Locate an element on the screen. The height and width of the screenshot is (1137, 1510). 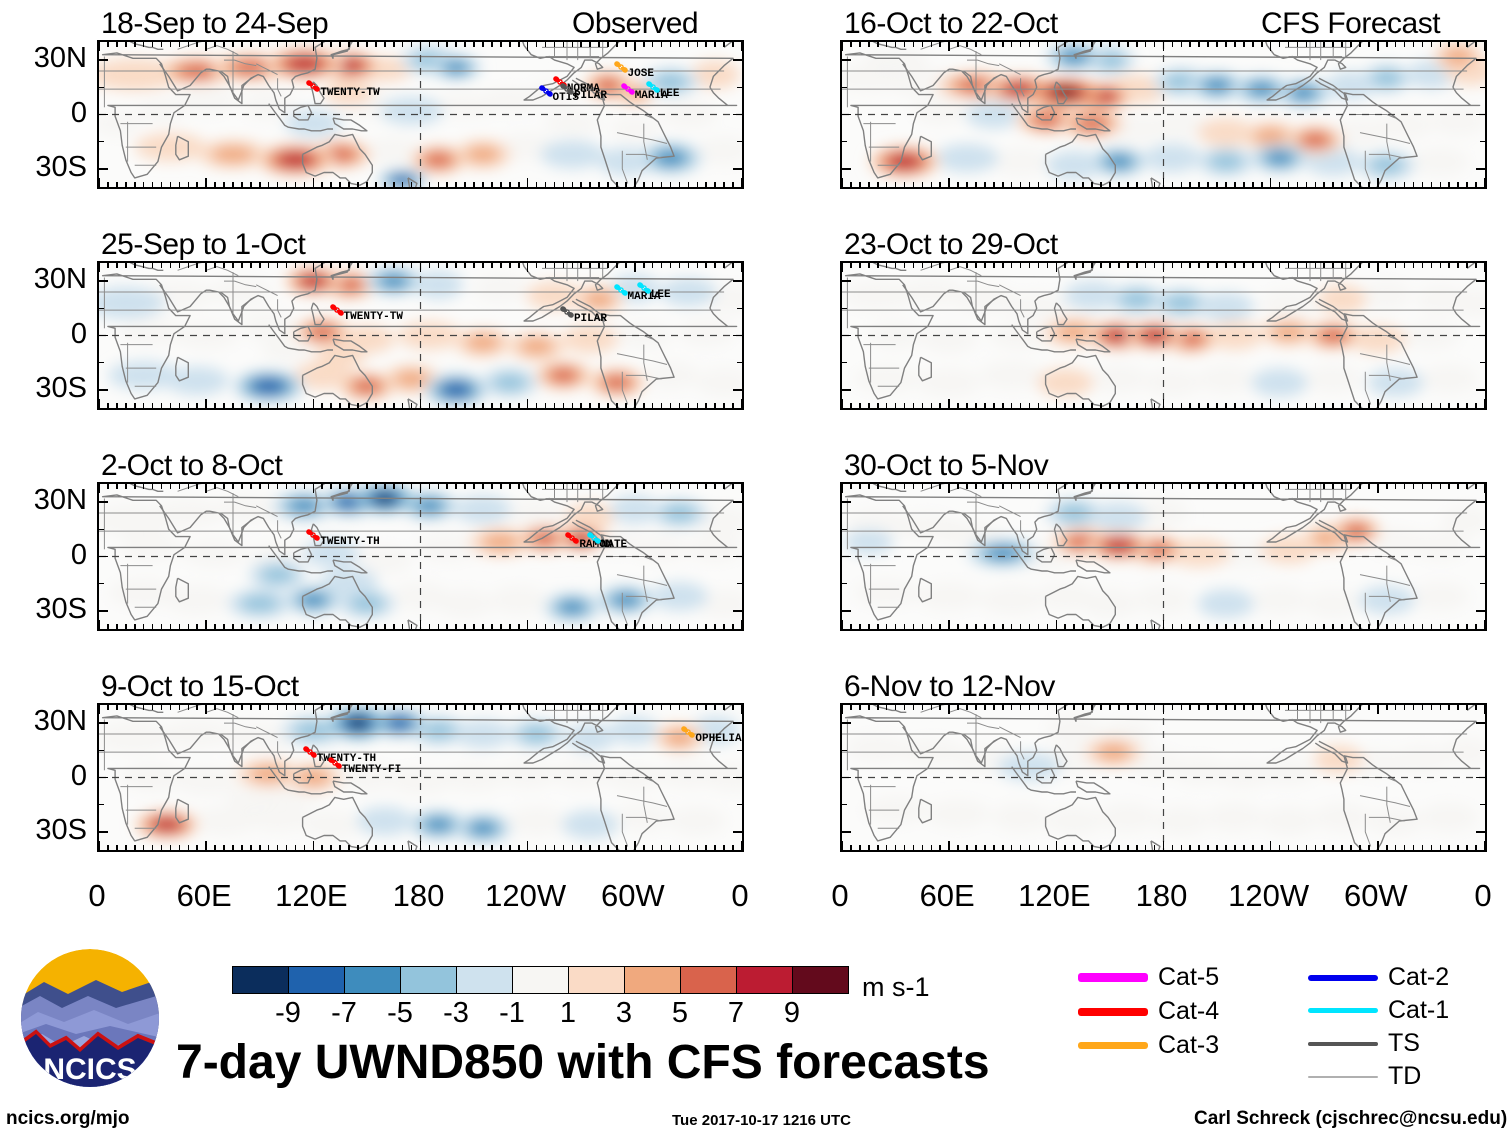
forecast-column-header: CFS Forecast is located at coordinates (1351, 23).